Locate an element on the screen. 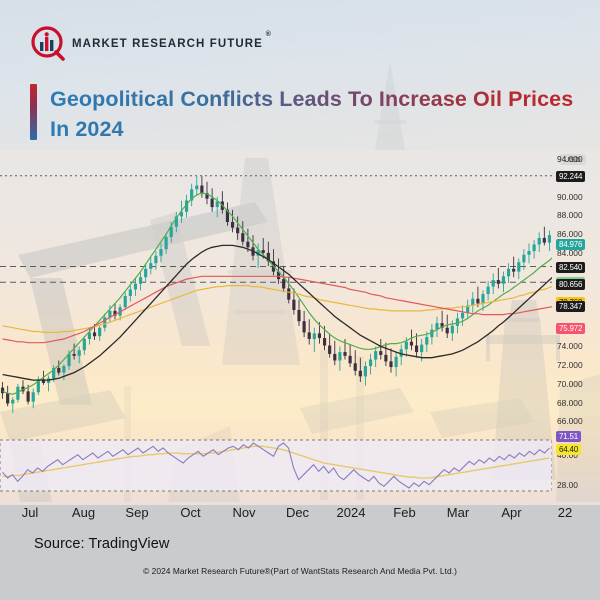 This screenshot has height=600, width=600. brand-name: MARKET RESEARCH FUTURE ® is located at coordinates (171, 40).